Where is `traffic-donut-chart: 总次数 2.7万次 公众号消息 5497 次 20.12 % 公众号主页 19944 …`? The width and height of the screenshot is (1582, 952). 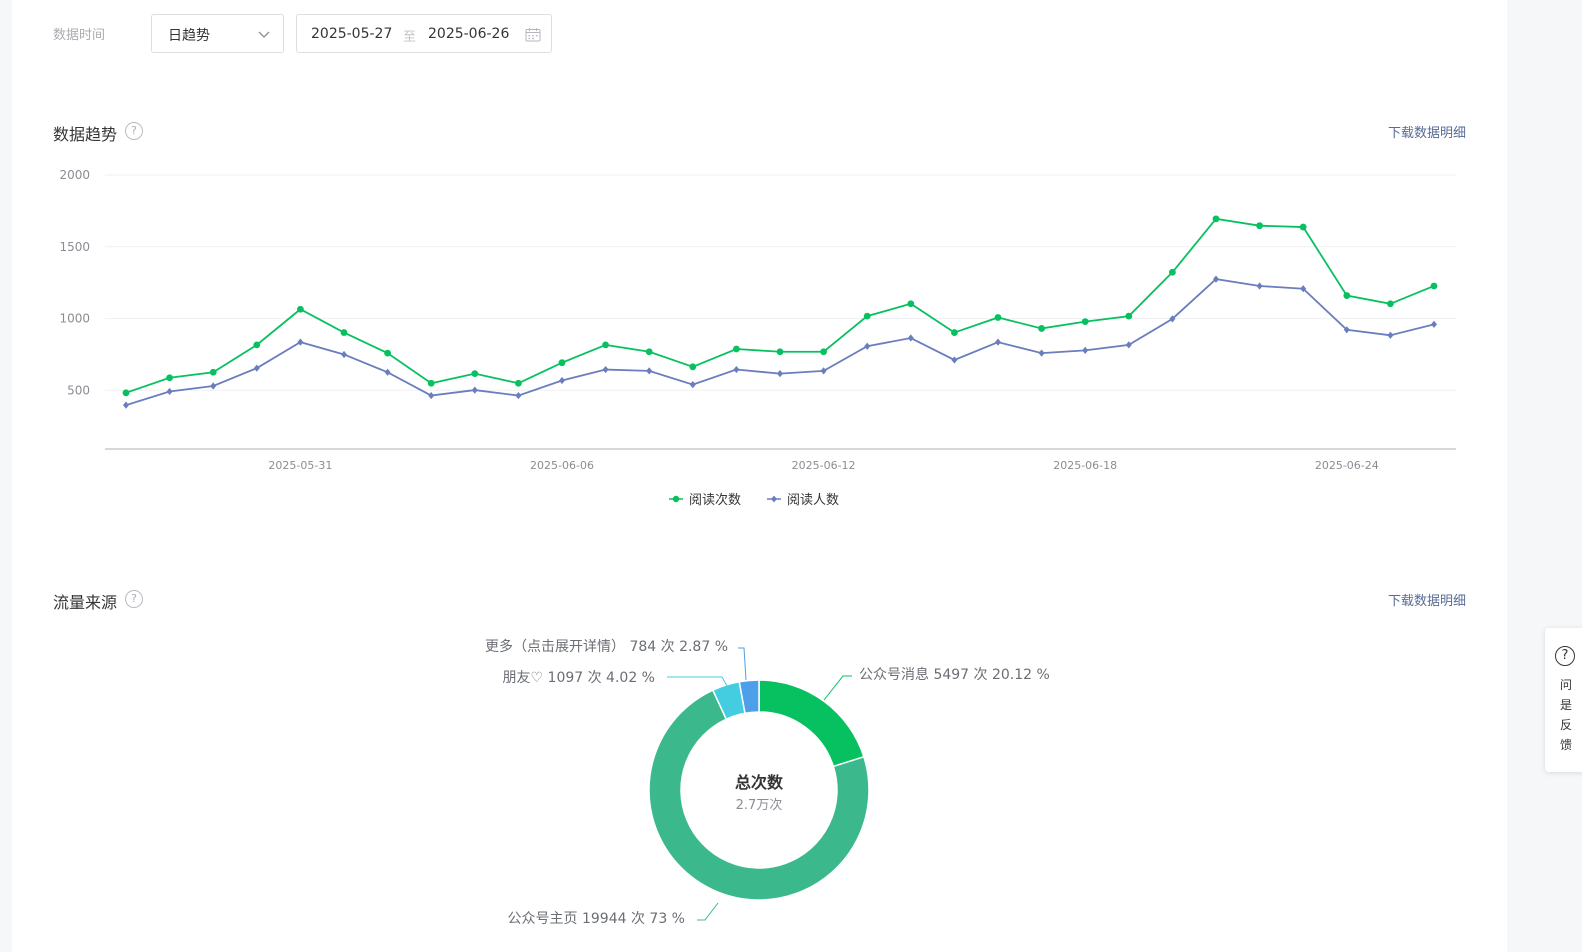 traffic-donut-chart: 总次数 2.7万次 公众号消息 5497 次 20.12 % 公众号主页 19944 … is located at coordinates (767, 782).